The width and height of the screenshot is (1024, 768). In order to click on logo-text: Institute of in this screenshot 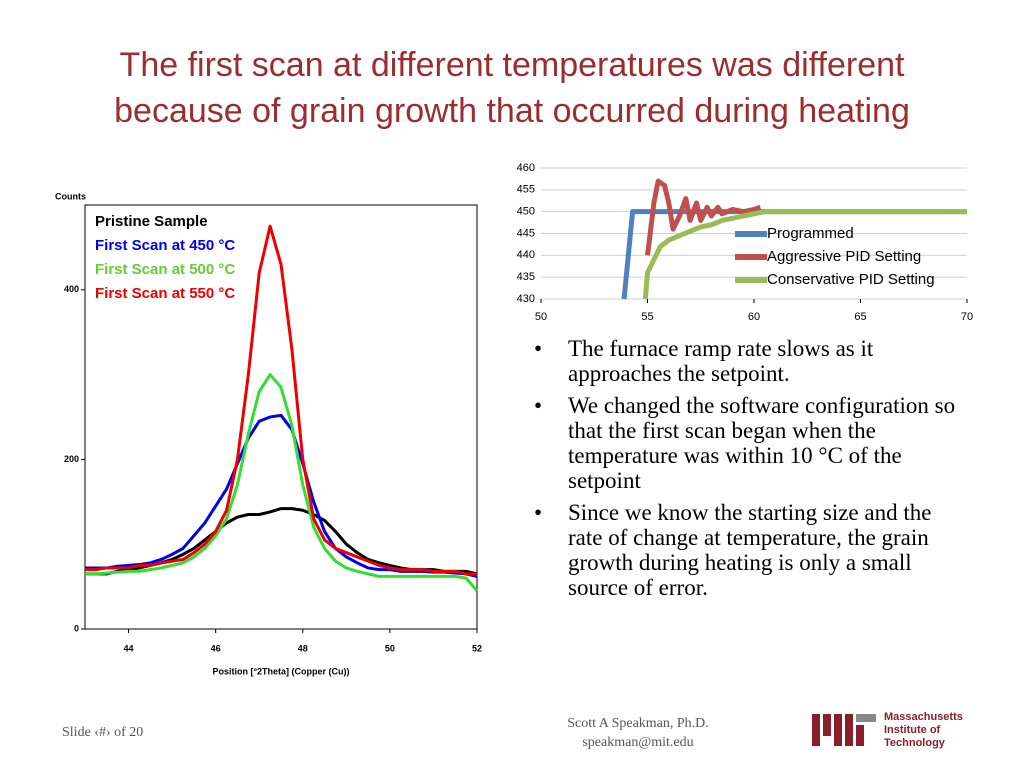, I will do `click(912, 730)`.